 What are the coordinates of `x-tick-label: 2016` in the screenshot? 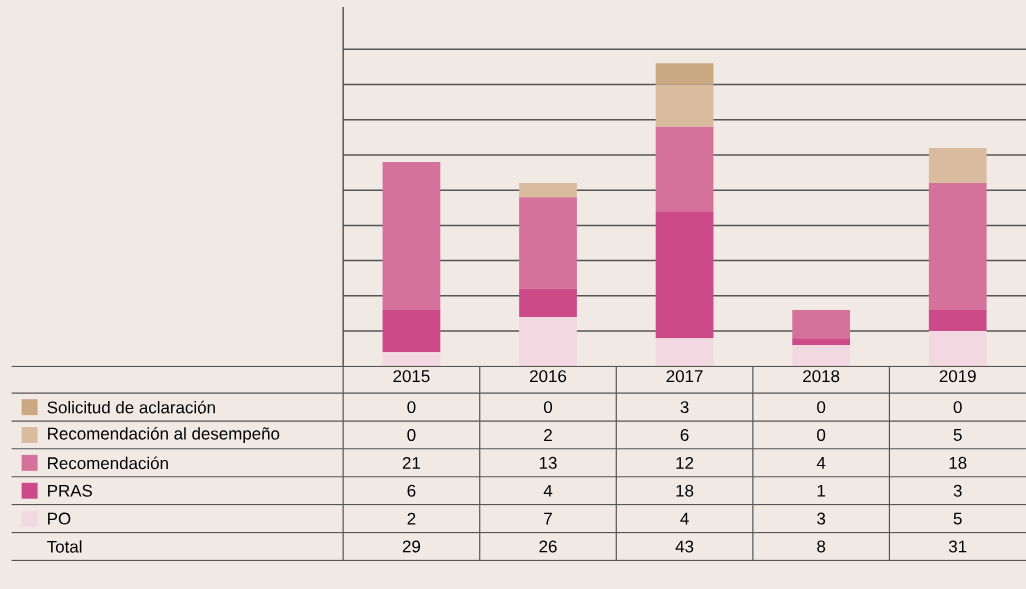 It's located at (548, 376).